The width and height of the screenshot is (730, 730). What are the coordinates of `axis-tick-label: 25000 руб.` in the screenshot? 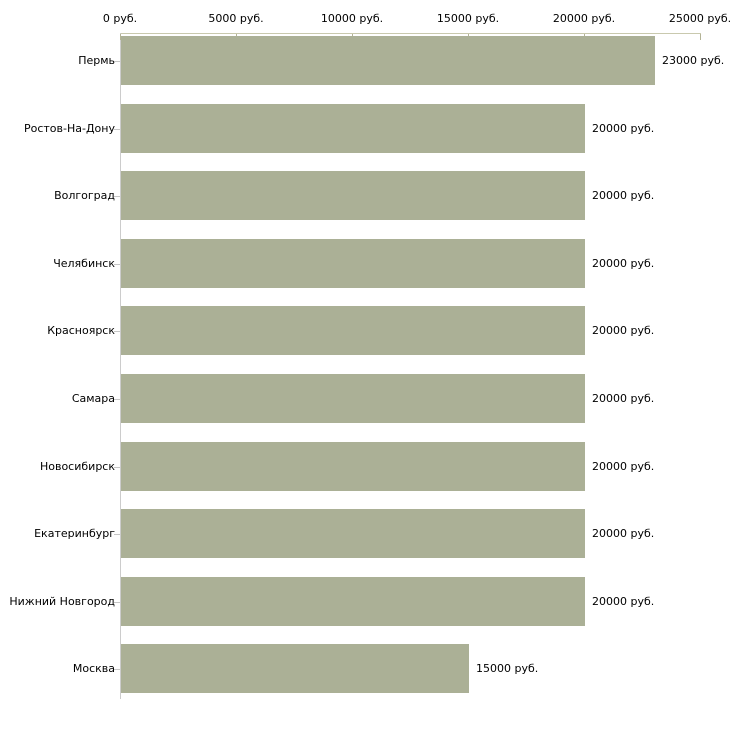 It's located at (699, 18).